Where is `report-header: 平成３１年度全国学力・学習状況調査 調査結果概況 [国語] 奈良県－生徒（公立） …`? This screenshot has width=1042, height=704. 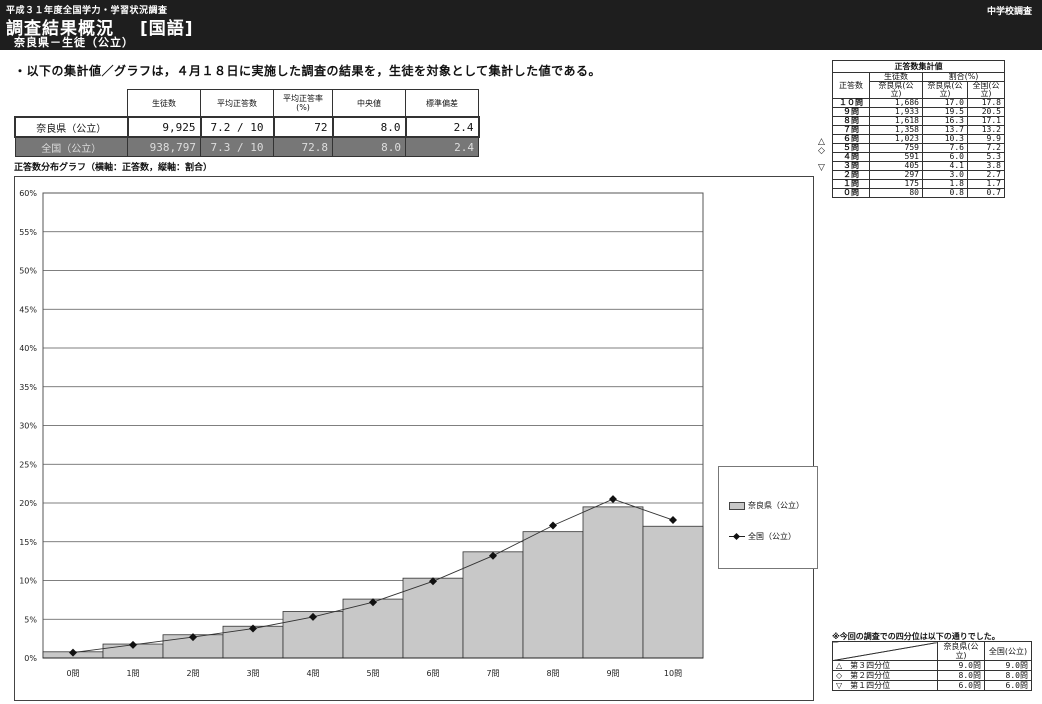 report-header: 平成３１年度全国学力・学習状況調査 調査結果概況 [国語] 奈良県－生徒（公立） … is located at coordinates (521, 25).